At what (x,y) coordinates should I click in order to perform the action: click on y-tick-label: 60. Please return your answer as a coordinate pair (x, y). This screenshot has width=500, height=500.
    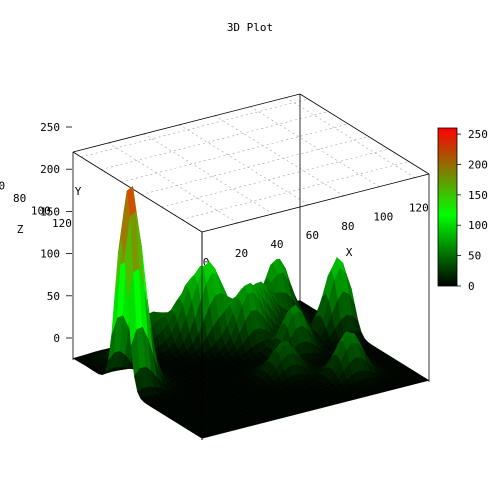
    Looking at the image, I should click on (2, 186).